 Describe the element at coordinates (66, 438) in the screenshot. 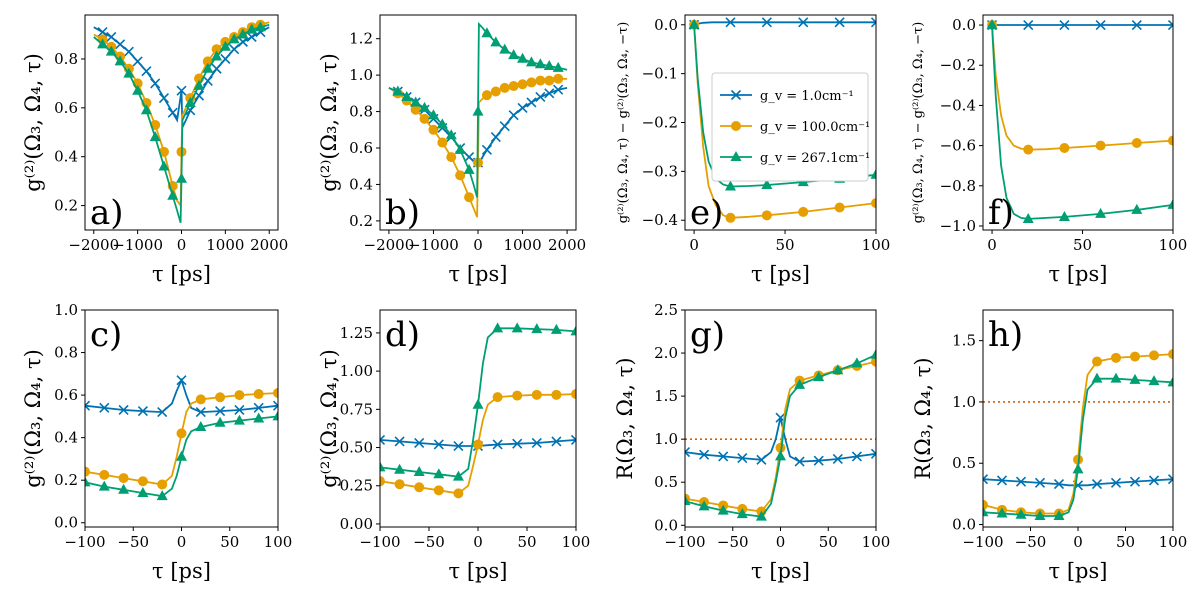

I see `y-tick-label: 0.4` at that location.